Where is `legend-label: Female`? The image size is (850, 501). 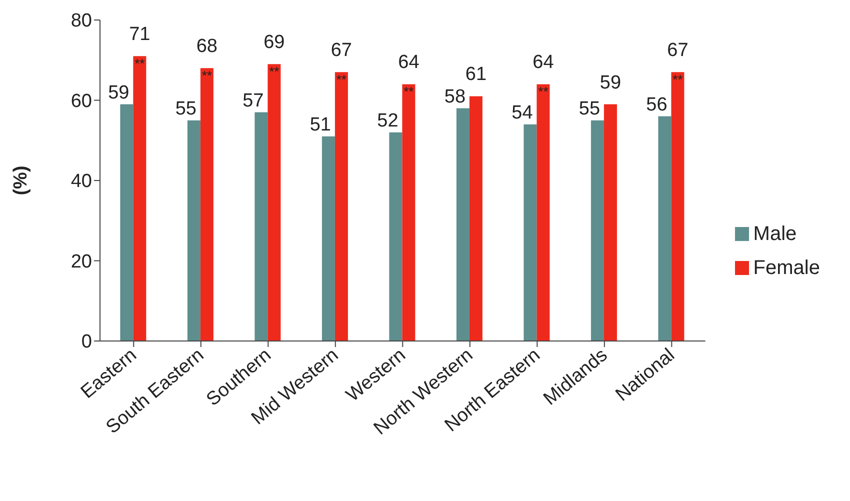 legend-label: Female is located at coordinates (786, 267).